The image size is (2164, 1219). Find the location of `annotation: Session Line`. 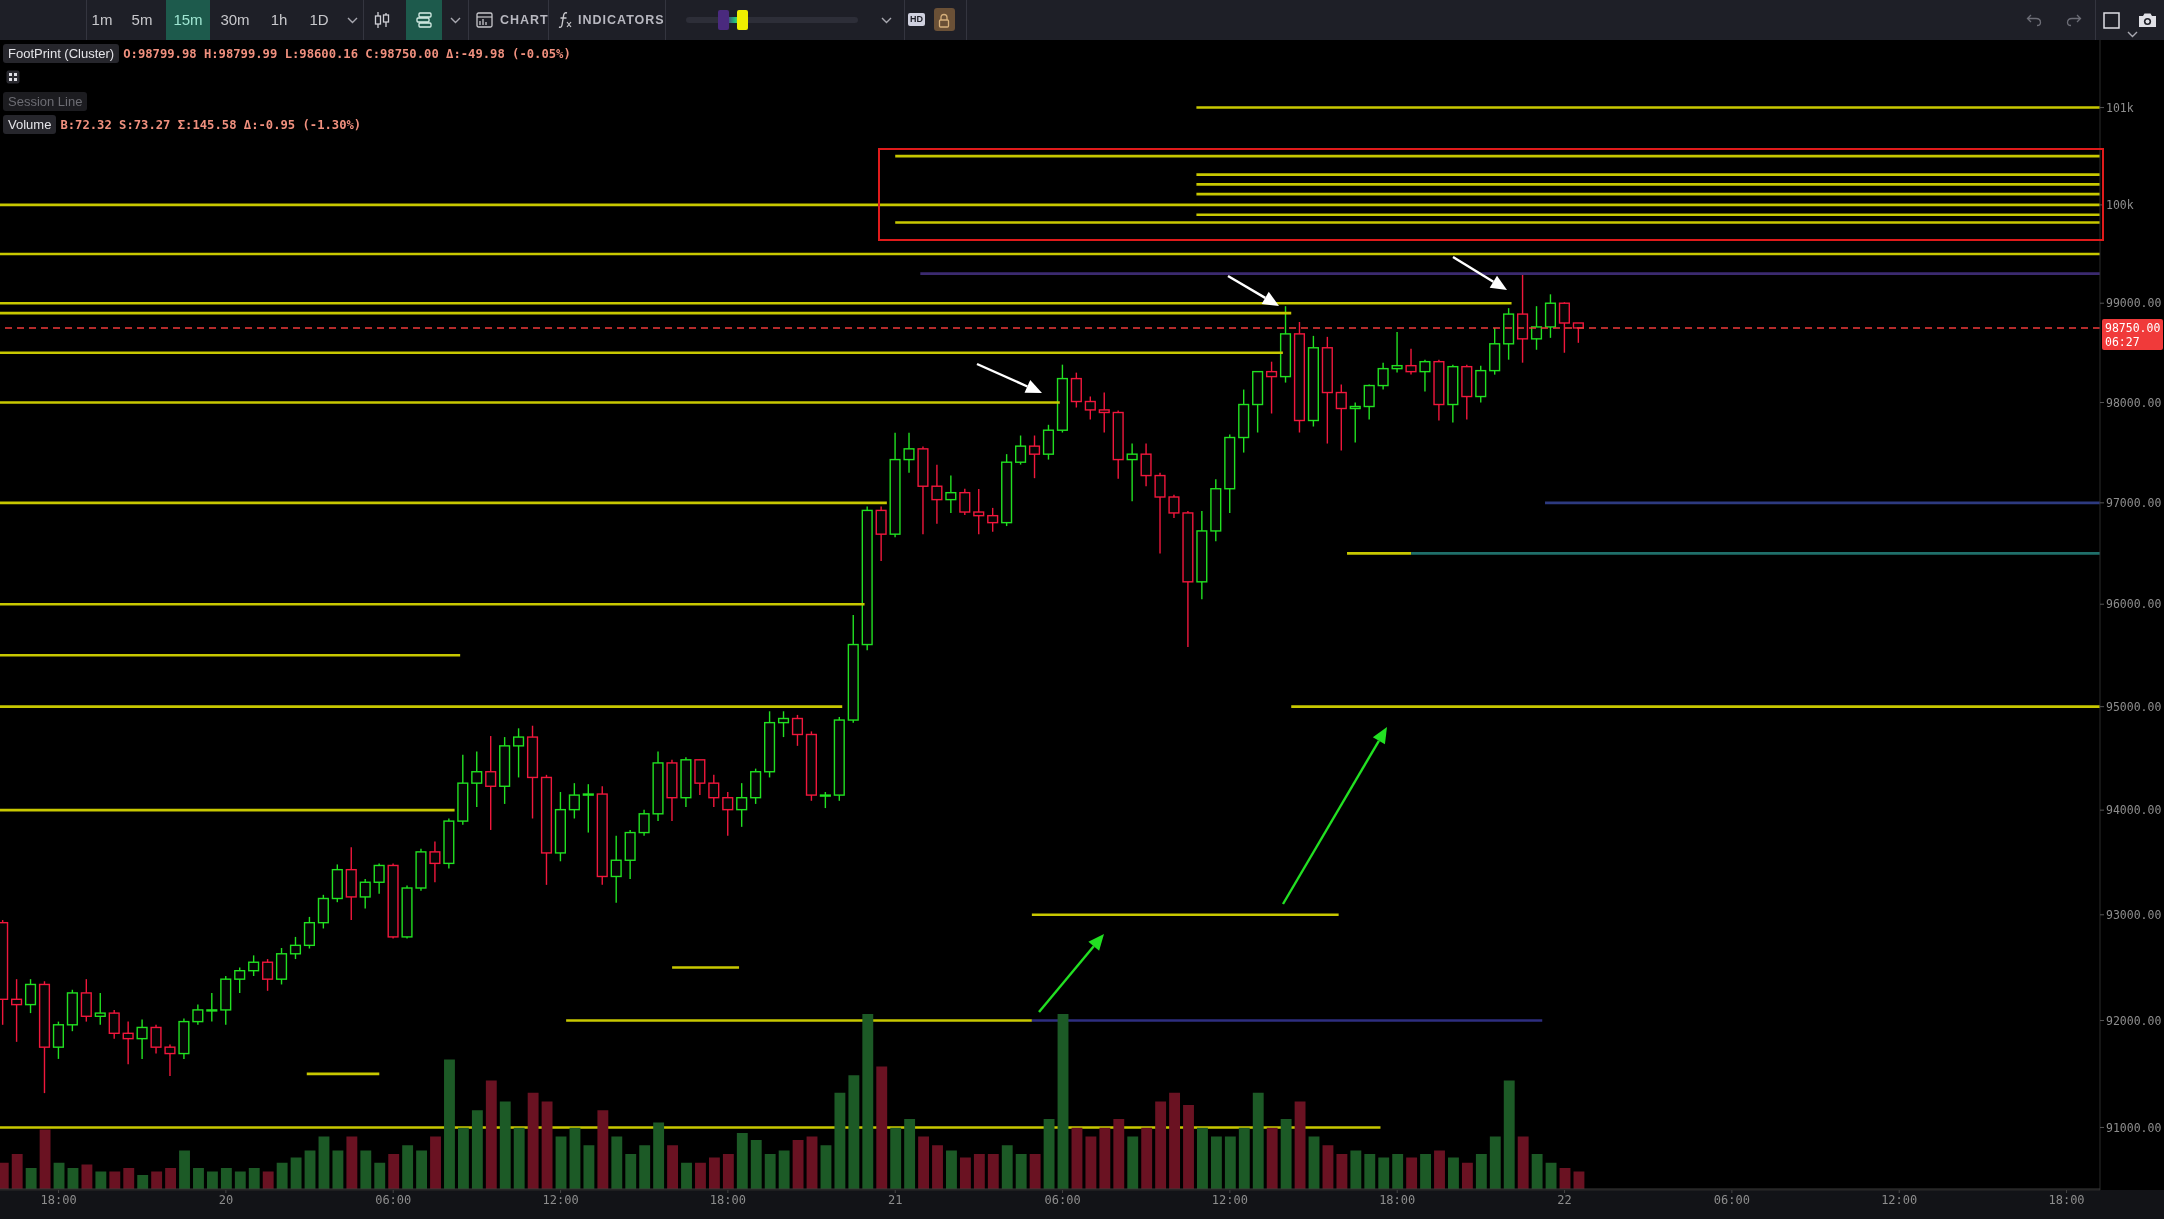

annotation: Session Line is located at coordinates (45, 101).